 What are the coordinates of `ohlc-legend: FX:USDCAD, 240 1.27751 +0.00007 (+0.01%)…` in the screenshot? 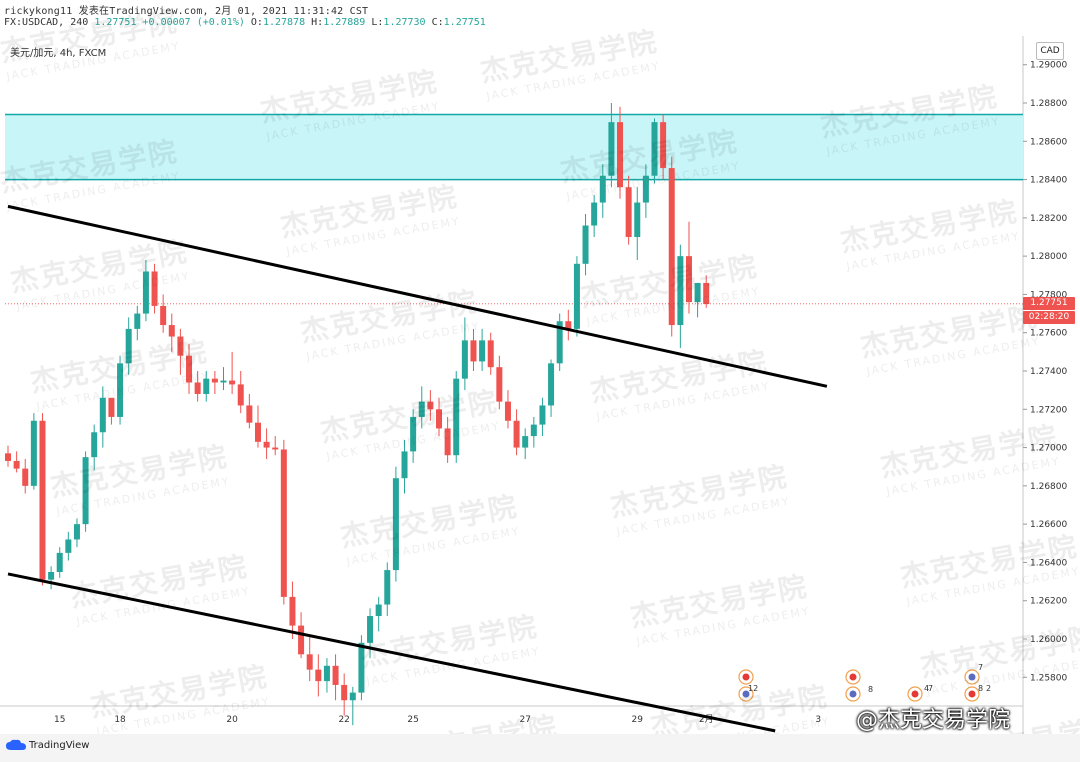 It's located at (245, 22).